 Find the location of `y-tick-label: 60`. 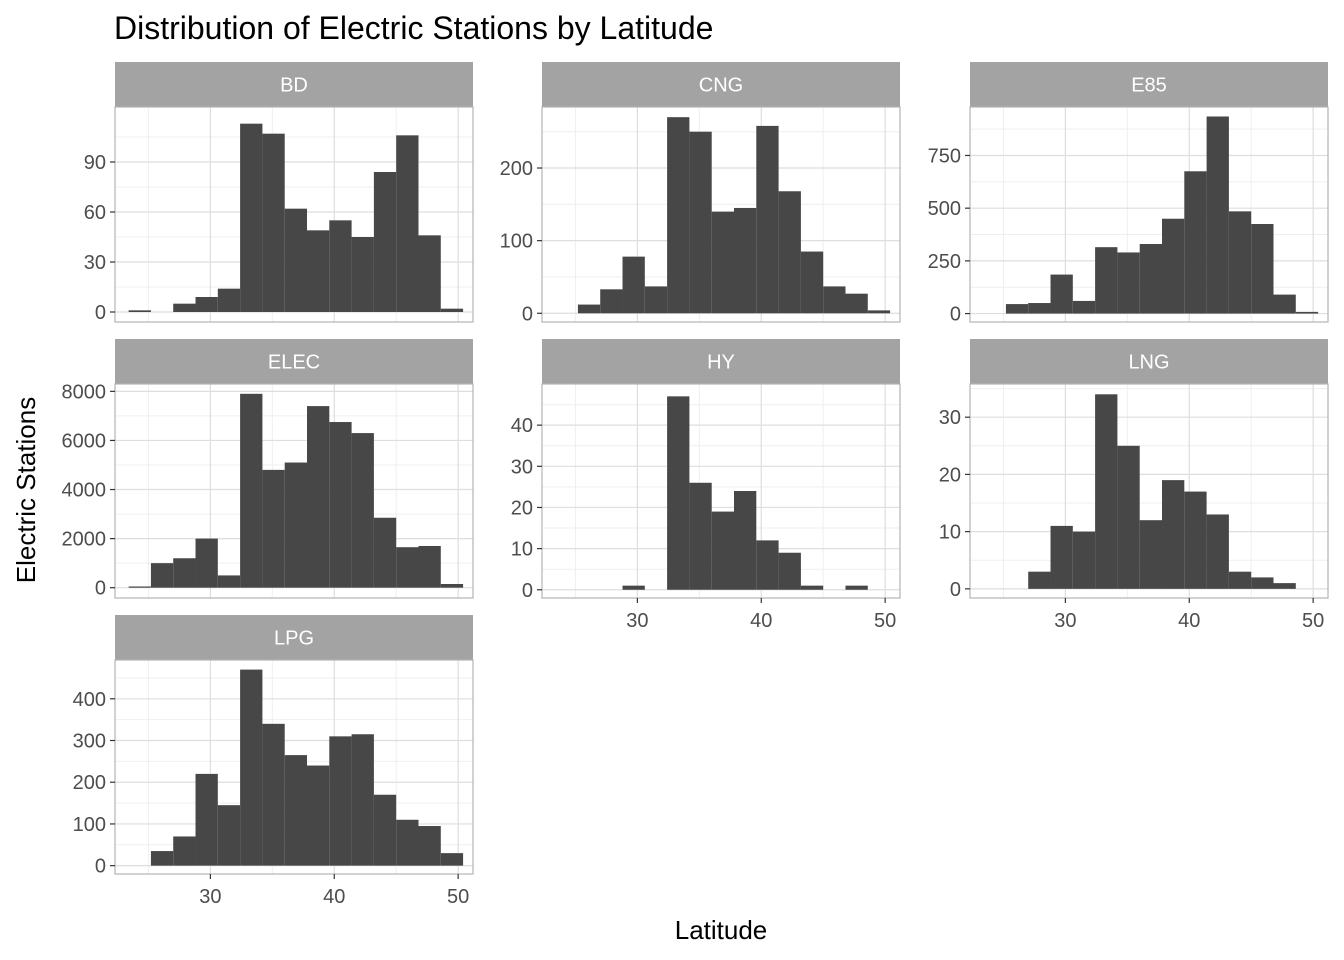

y-tick-label: 60 is located at coordinates (95, 213).